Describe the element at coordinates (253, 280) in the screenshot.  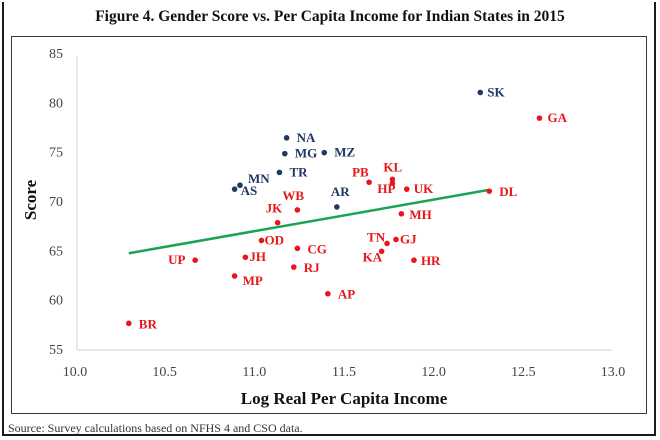
I see `point-label-mp: MP` at that location.